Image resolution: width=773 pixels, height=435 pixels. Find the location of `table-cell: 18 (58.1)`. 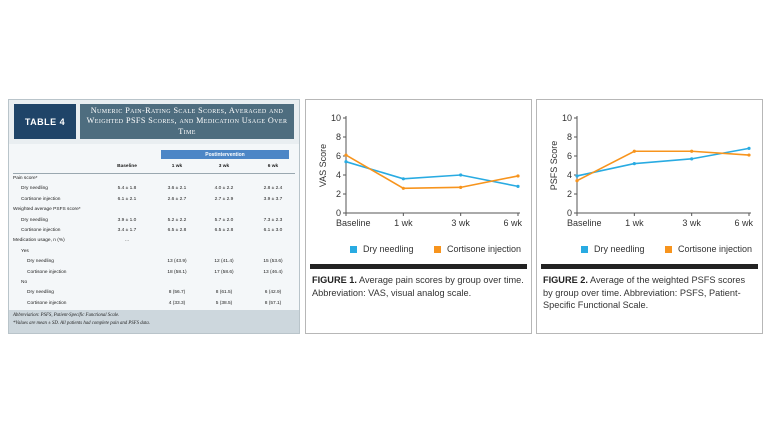

table-cell: 18 (58.1) is located at coordinates (177, 272).